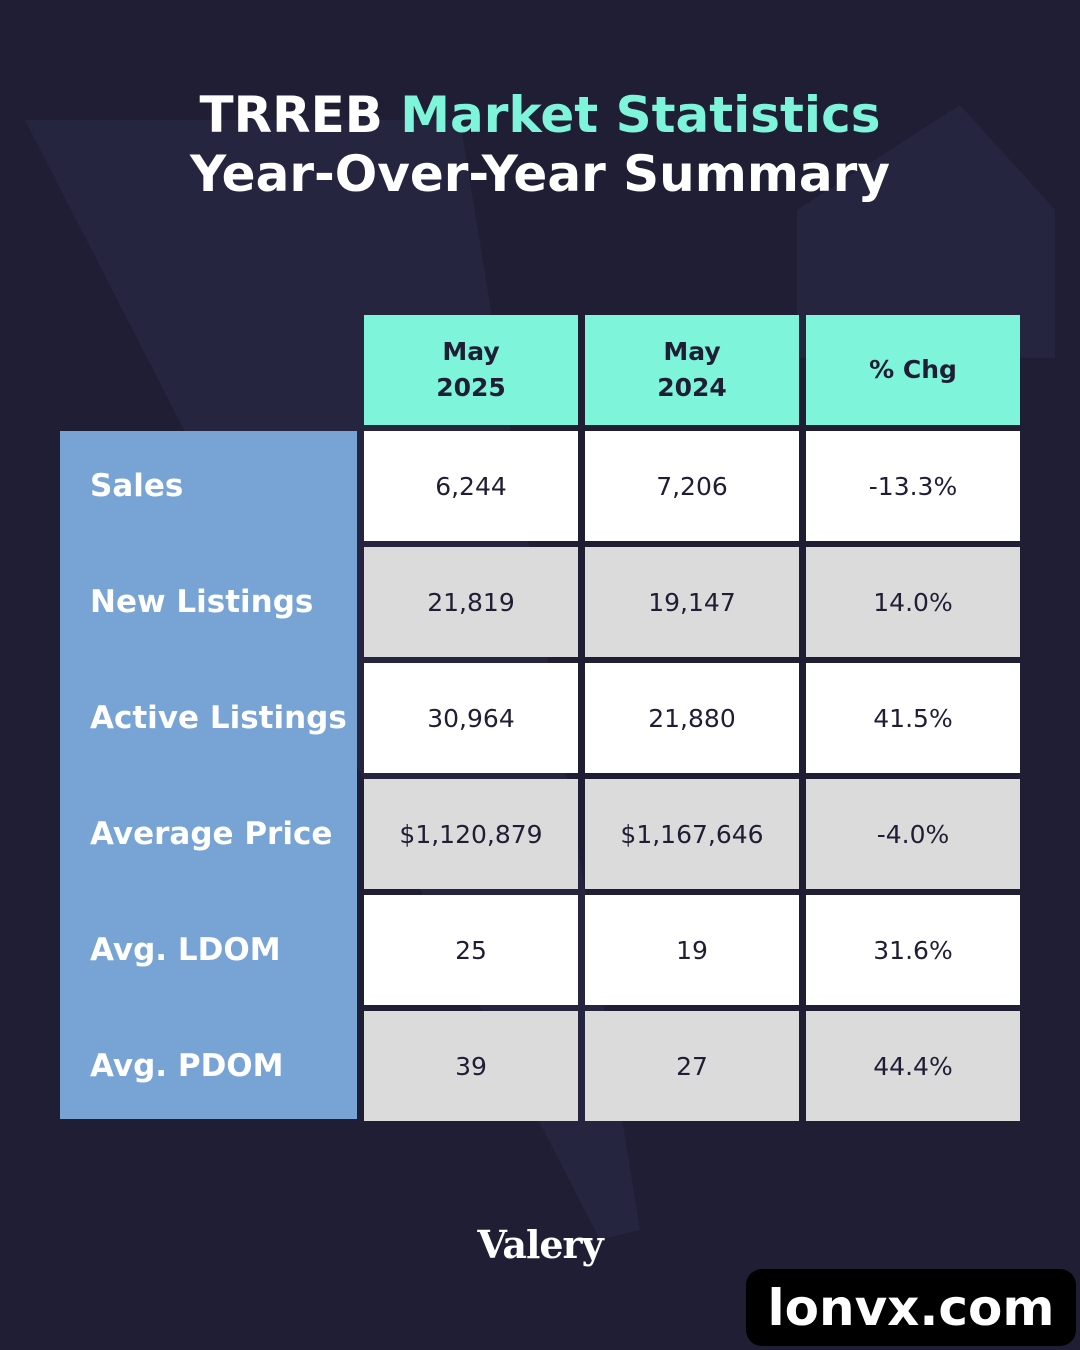  Describe the element at coordinates (692, 718) in the screenshot. I see `table-cell: 21,880` at that location.